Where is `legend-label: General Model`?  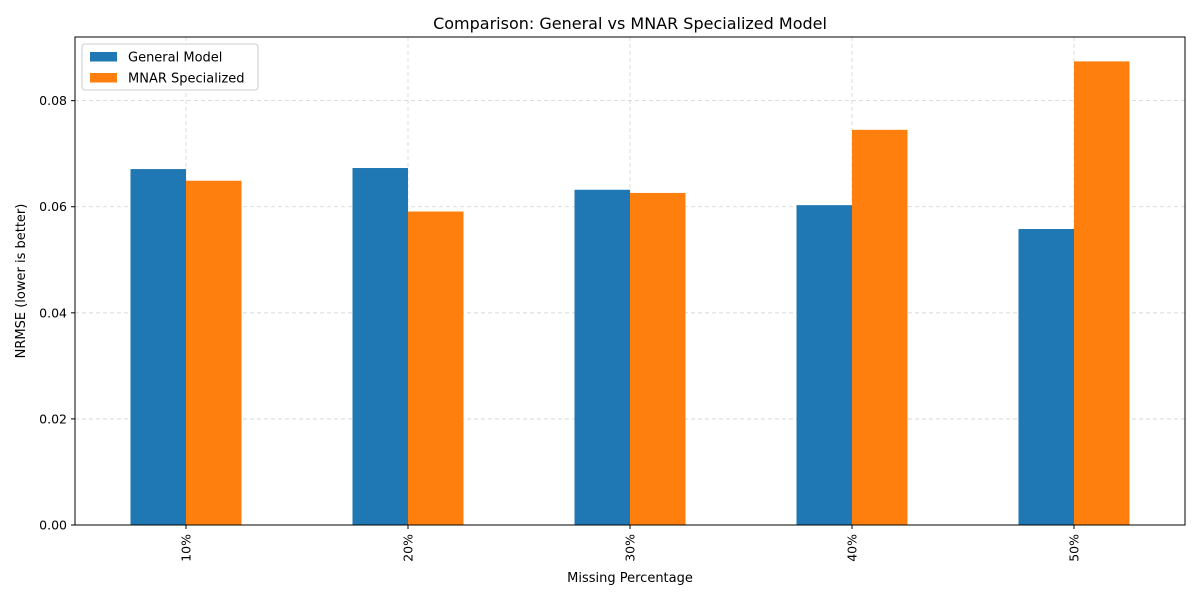
legend-label: General Model is located at coordinates (175, 58).